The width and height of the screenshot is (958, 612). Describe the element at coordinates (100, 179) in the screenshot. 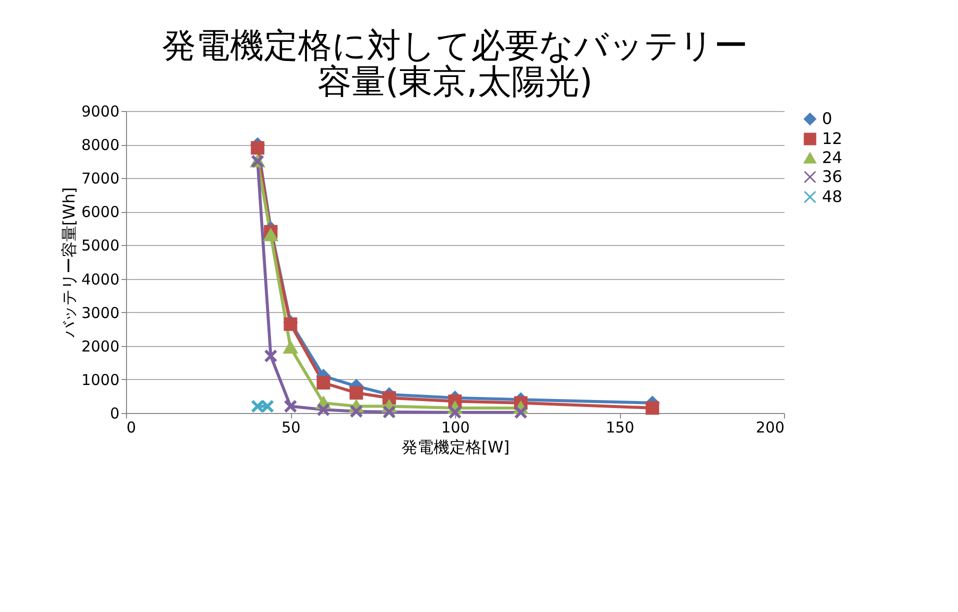

I see `y-tick-label: 7000` at that location.